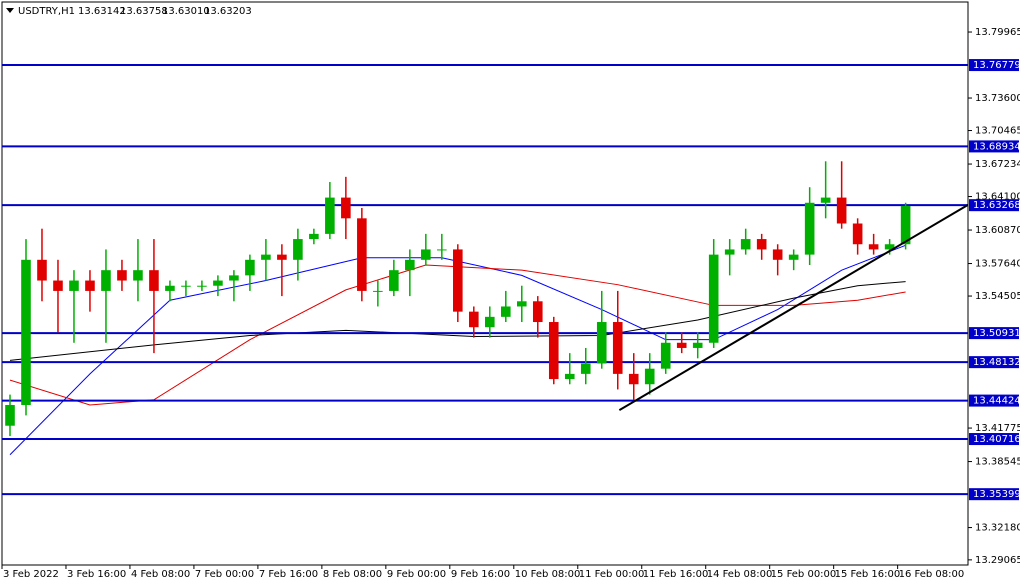  What do you see at coordinates (102, 11) in the screenshot?
I see `quote-value: 13.63142` at bounding box center [102, 11].